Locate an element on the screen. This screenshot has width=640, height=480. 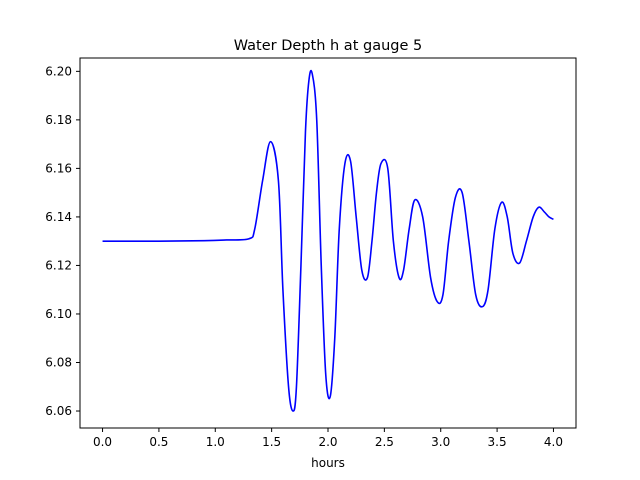
x-axis-title: hours is located at coordinates (328, 463).